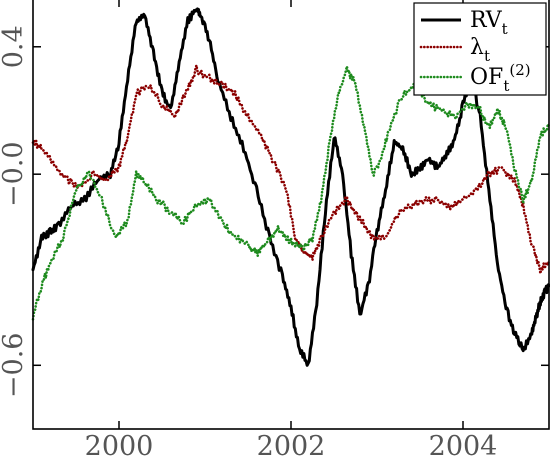 The image size is (550, 462). What do you see at coordinates (463, 446) in the screenshot?
I see `x-tick-label: 2004` at bounding box center [463, 446].